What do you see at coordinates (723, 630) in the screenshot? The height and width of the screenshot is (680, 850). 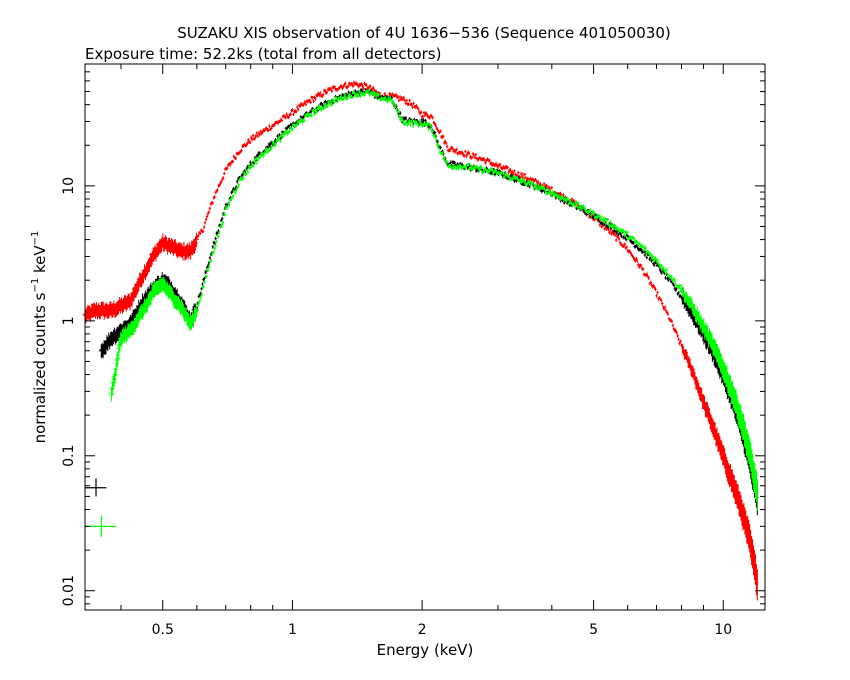 I see `x-tick-label: 10` at bounding box center [723, 630].